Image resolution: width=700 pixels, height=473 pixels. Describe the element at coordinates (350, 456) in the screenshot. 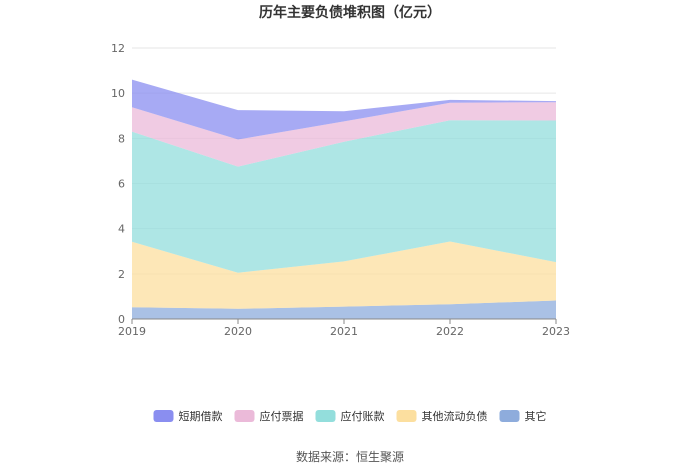

I see `source-note: 数据来源：恒生聚源` at that location.